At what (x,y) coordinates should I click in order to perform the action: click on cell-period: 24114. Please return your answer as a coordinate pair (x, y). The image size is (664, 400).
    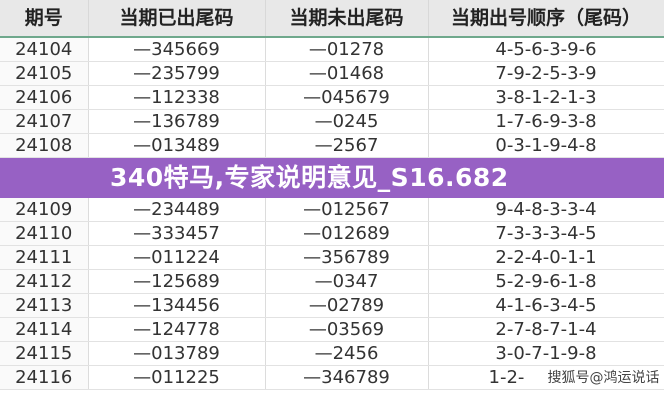
    Looking at the image, I should click on (44, 329).